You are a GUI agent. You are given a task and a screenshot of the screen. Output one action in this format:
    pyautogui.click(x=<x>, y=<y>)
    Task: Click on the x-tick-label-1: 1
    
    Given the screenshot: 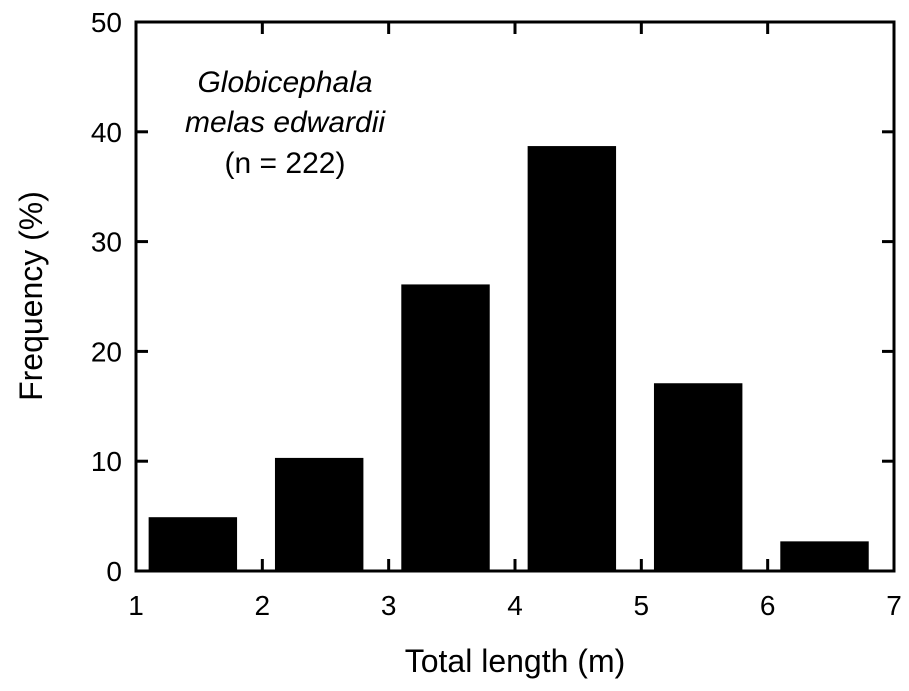 What is the action you would take?
    pyautogui.click(x=136, y=605)
    